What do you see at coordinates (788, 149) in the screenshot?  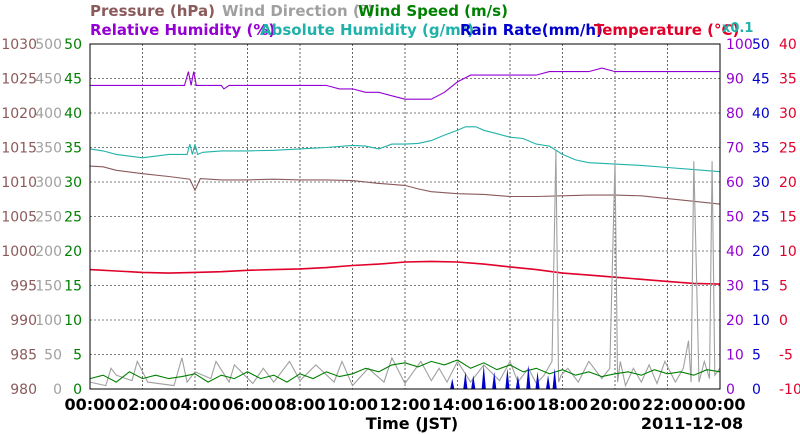 I see `temperature-axis-tick-label: 25` at bounding box center [788, 149].